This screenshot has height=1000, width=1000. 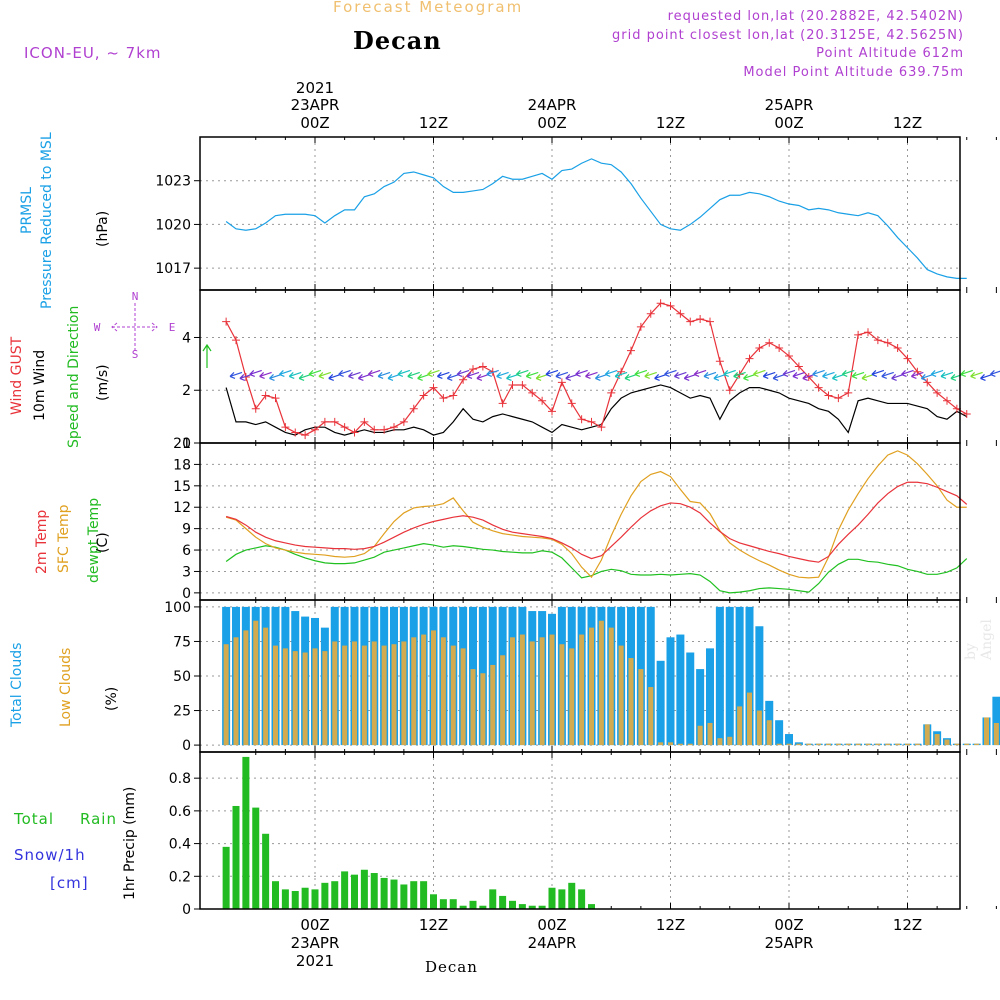 What do you see at coordinates (700, 707) in the screenshot?
I see `total-cloud-bar` at bounding box center [700, 707].